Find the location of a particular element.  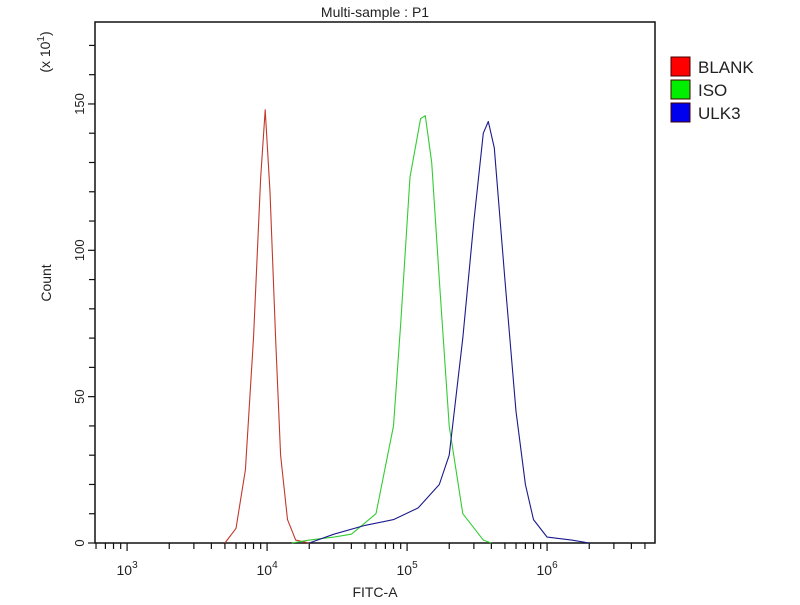

legend-swatch-blank is located at coordinates (680, 66).